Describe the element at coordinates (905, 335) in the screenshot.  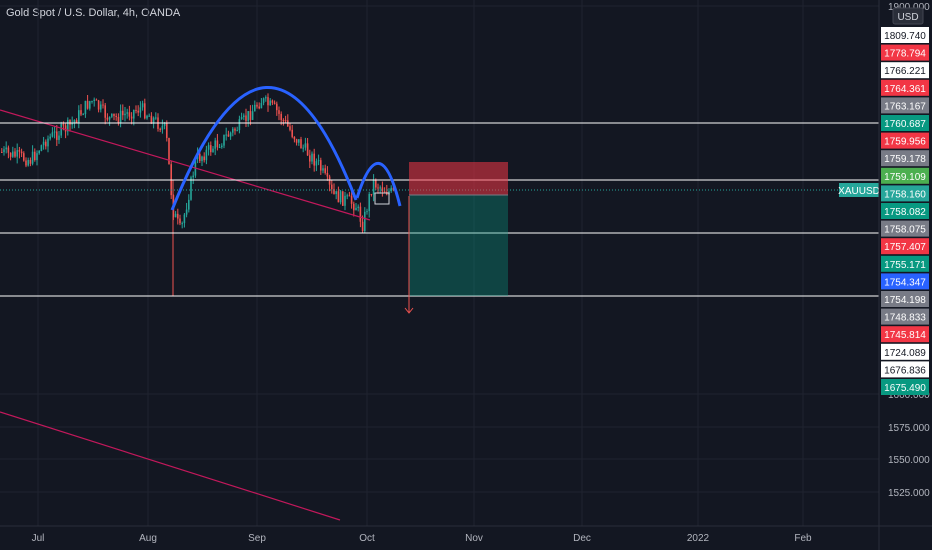
I see `price-tag-label: 1745.814` at that location.